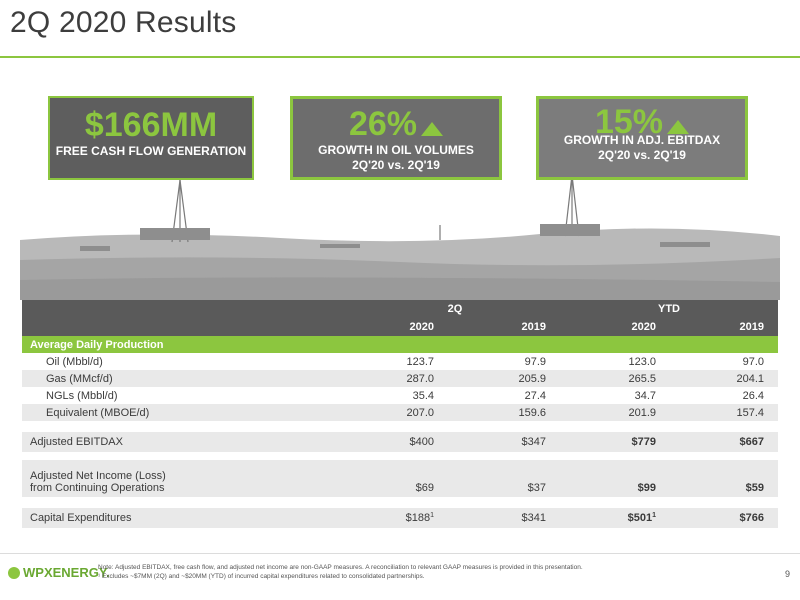 Image resolution: width=800 pixels, height=600 pixels. What do you see at coordinates (151, 151) in the screenshot?
I see `kpi-label: FREE CASH FLOW GENERATION` at bounding box center [151, 151].